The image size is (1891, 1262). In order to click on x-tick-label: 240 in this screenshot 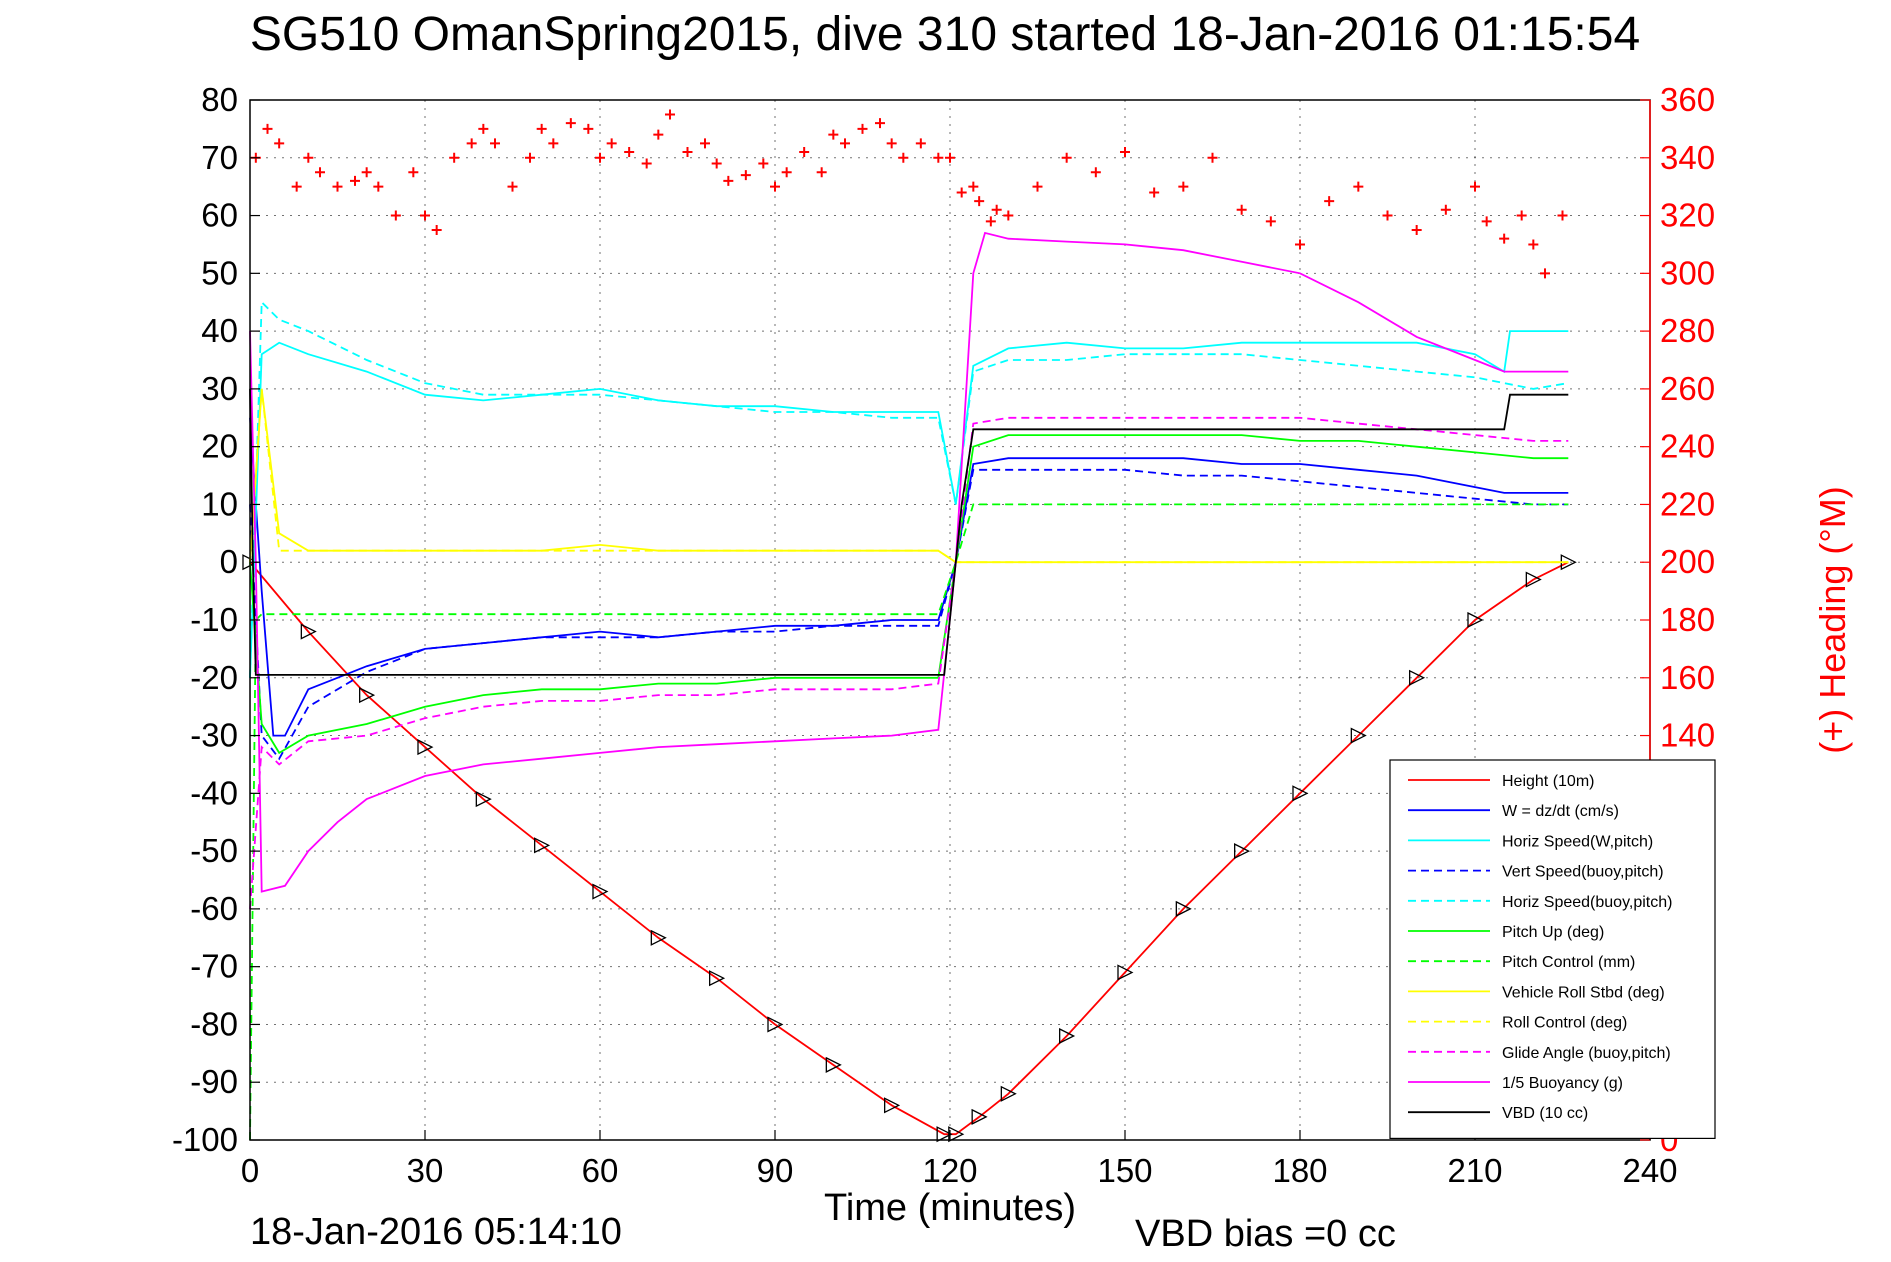, I will do `click(1649, 1170)`.